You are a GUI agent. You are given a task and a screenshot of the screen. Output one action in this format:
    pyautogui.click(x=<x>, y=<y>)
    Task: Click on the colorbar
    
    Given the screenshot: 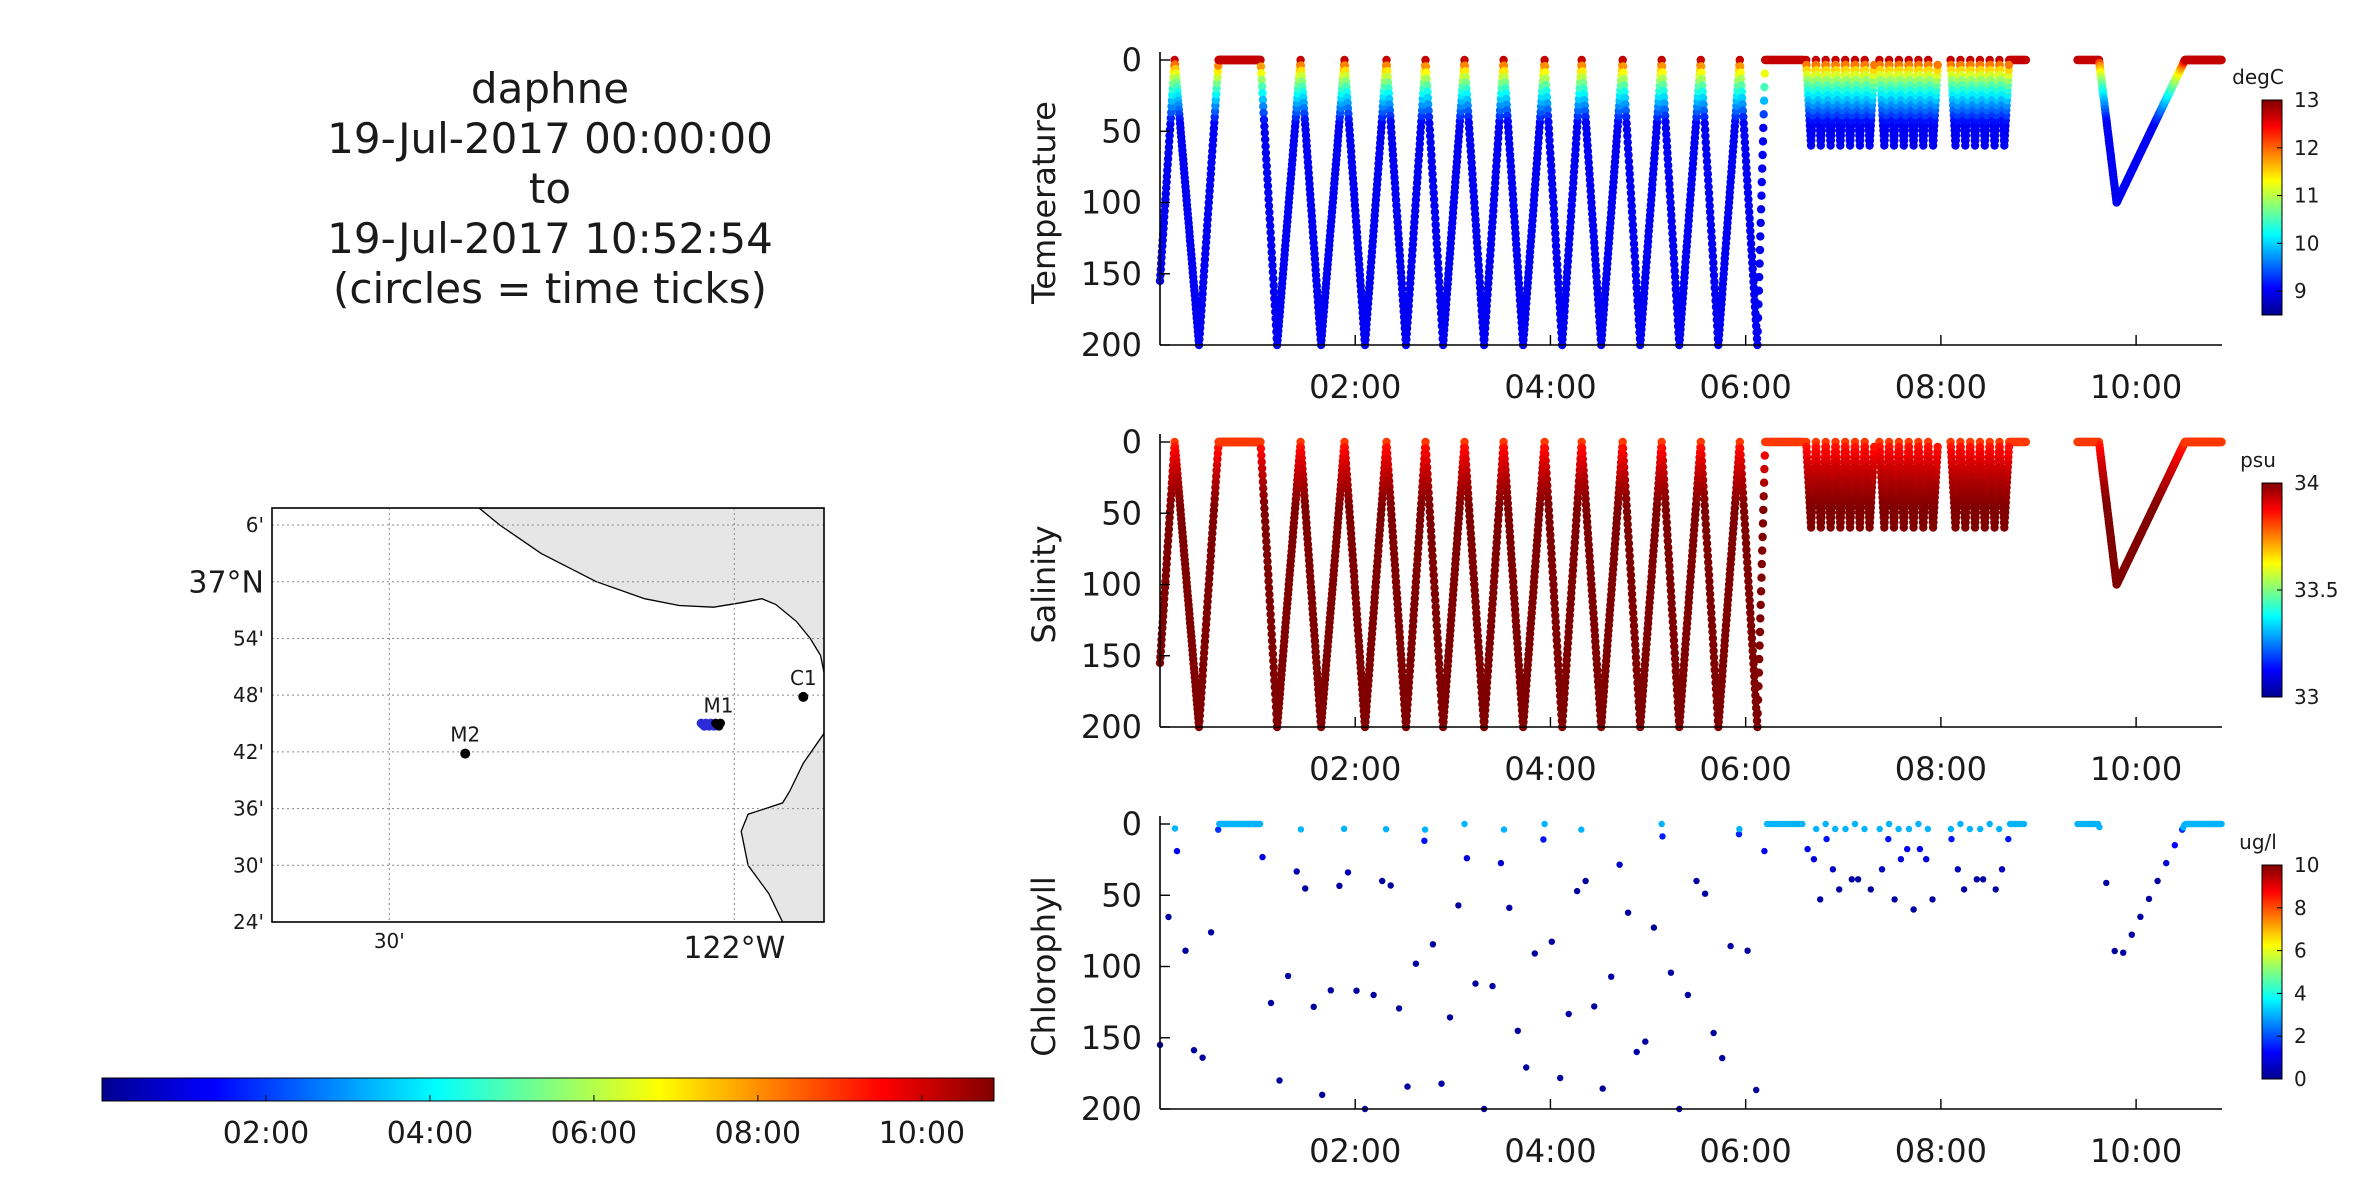 What is the action you would take?
    pyautogui.click(x=2272, y=207)
    